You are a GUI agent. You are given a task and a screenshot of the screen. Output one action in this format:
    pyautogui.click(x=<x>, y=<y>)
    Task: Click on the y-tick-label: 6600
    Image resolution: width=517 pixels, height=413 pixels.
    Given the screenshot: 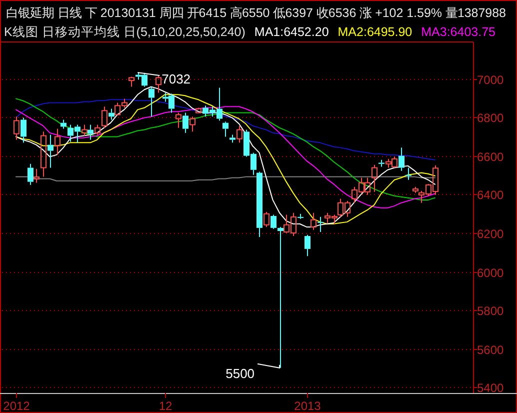 What is the action you would take?
    pyautogui.click(x=490, y=157)
    